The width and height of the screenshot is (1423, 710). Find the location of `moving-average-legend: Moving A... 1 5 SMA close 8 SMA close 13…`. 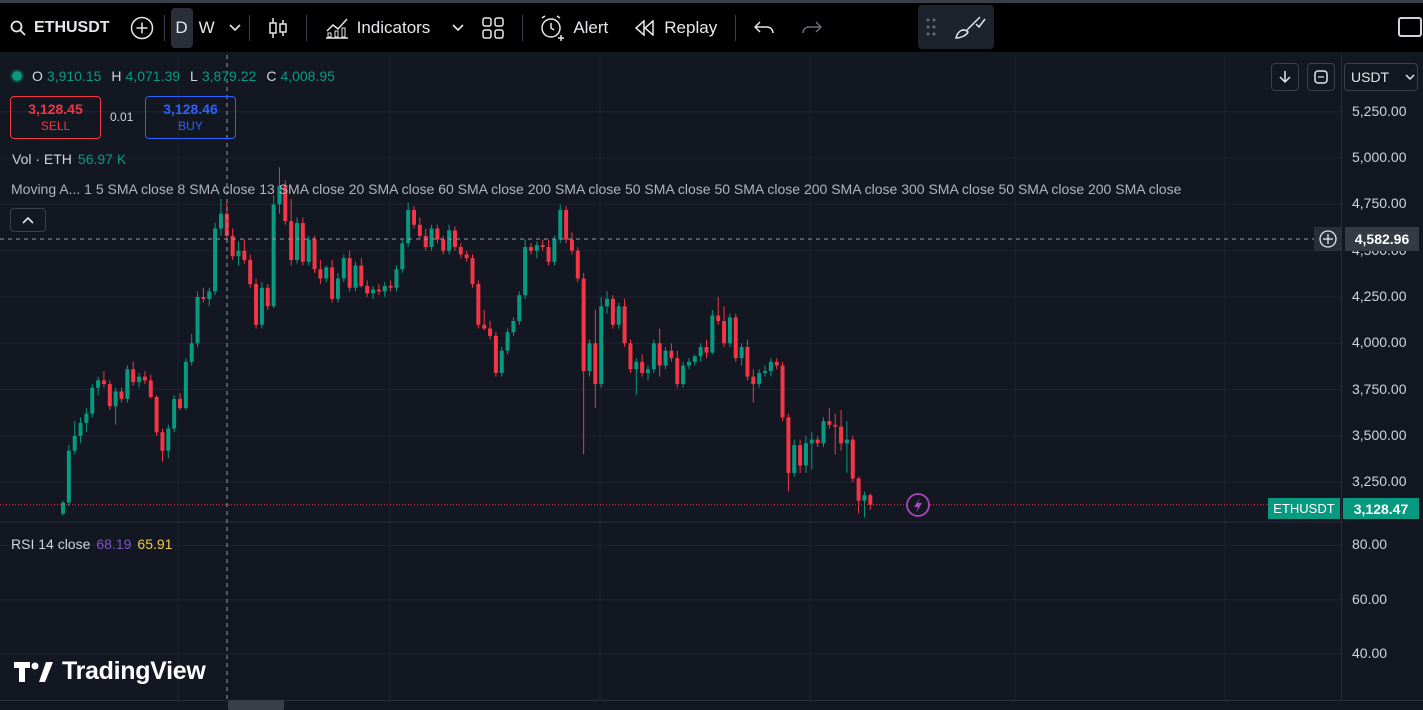

moving-average-legend: Moving A... 1 5 SMA close 8 SMA close 13… is located at coordinates (596, 189).